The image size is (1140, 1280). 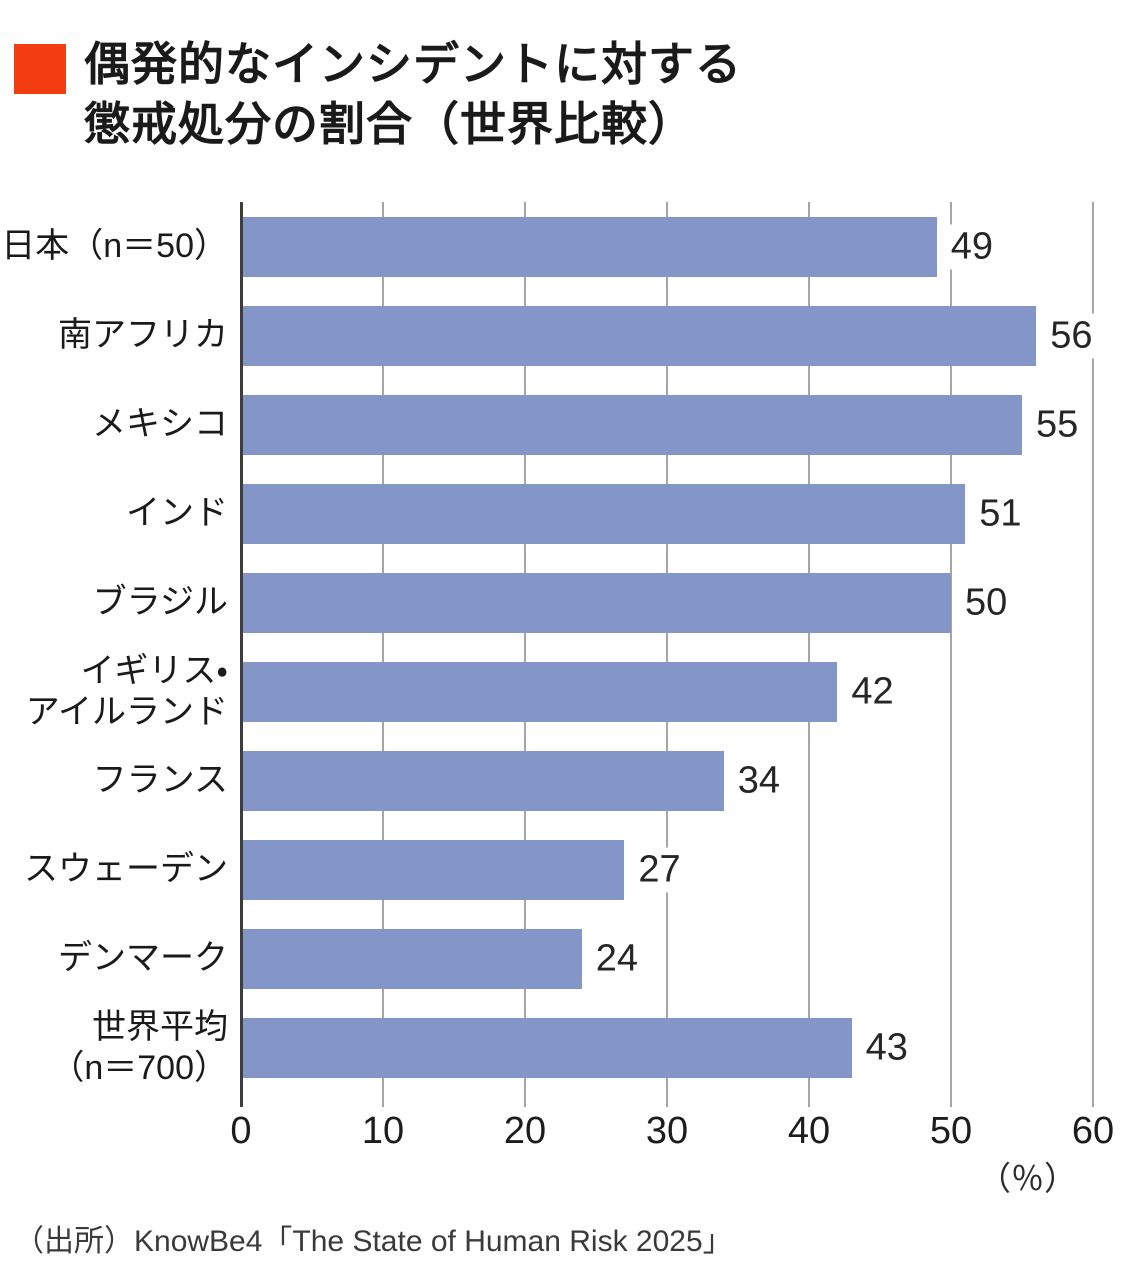 I want to click on chart-title-line1: 偶発的なインシデントに対する, so click(x=413, y=64).